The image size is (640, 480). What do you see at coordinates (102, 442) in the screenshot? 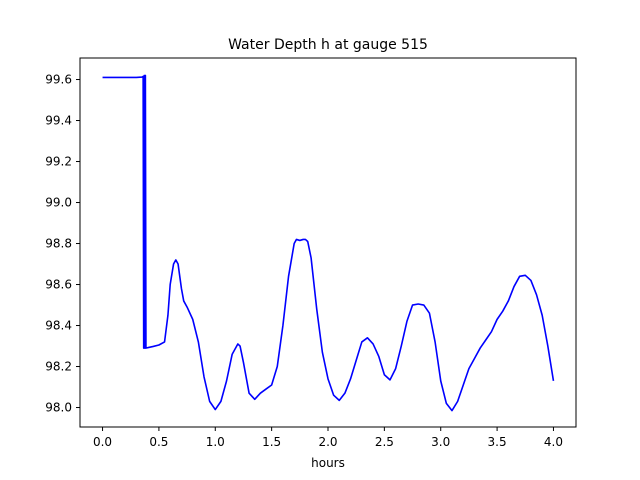
I see `x-tick-label: 0.0` at bounding box center [102, 442].